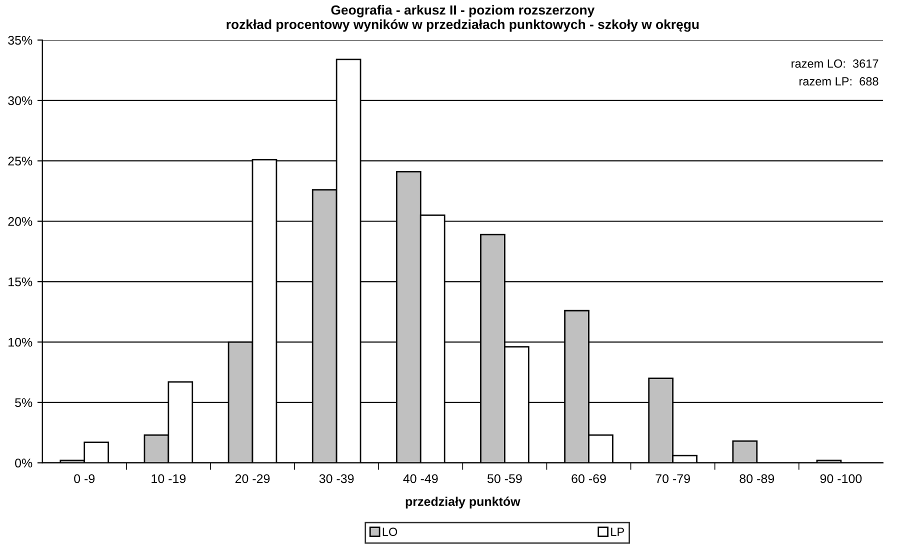 The image size is (901, 549). What do you see at coordinates (169, 479) in the screenshot?
I see `x-tick-label: 10 -19` at bounding box center [169, 479].